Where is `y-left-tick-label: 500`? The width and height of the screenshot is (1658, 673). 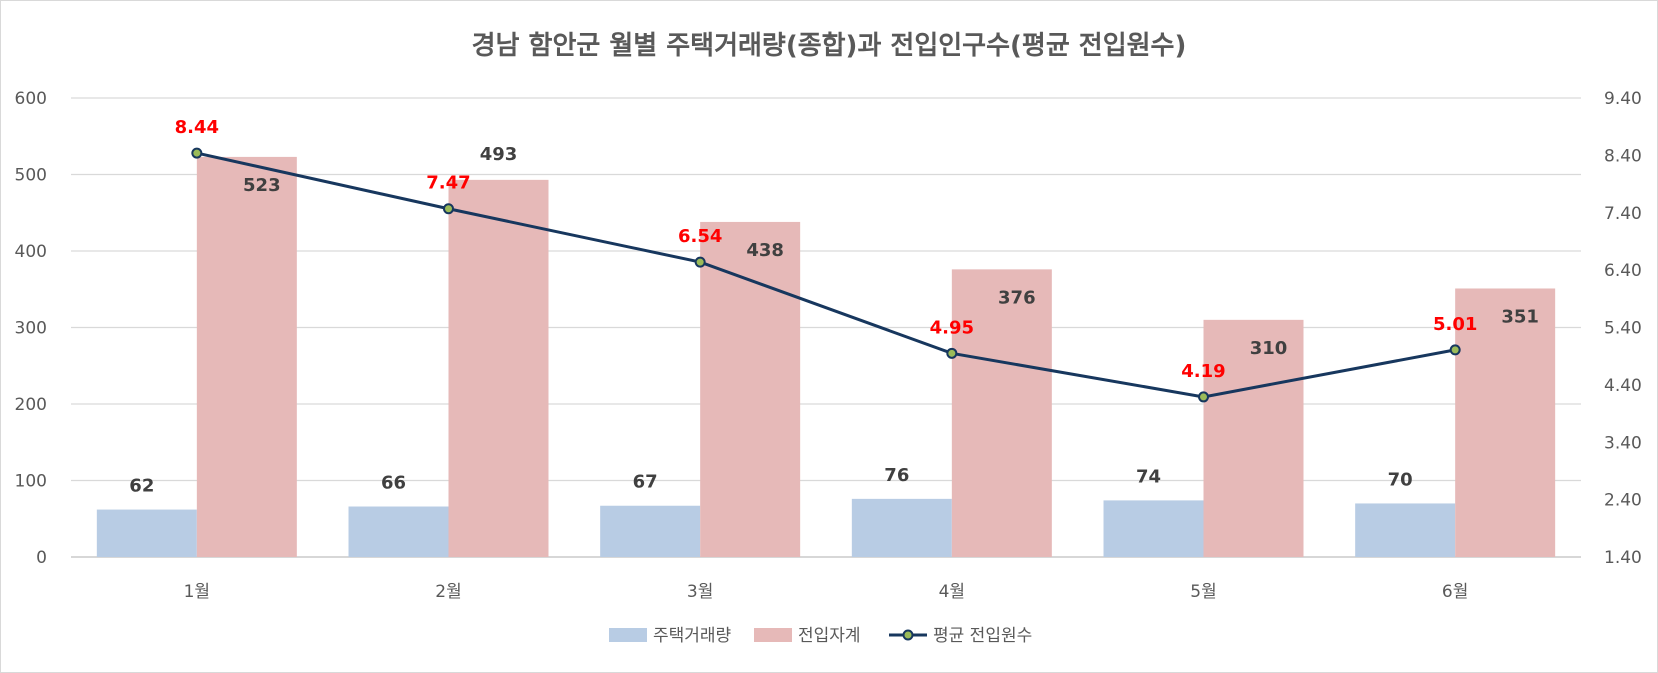
y-left-tick-label: 500 is located at coordinates (31, 176).